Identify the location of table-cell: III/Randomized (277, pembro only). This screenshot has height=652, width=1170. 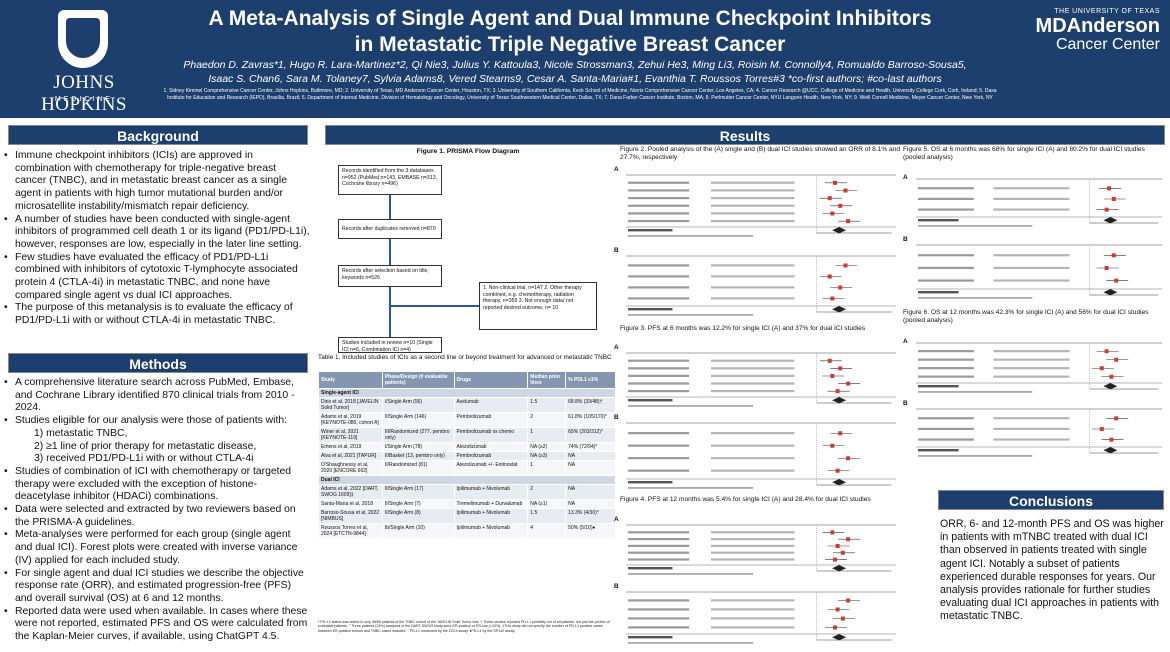
(418, 435).